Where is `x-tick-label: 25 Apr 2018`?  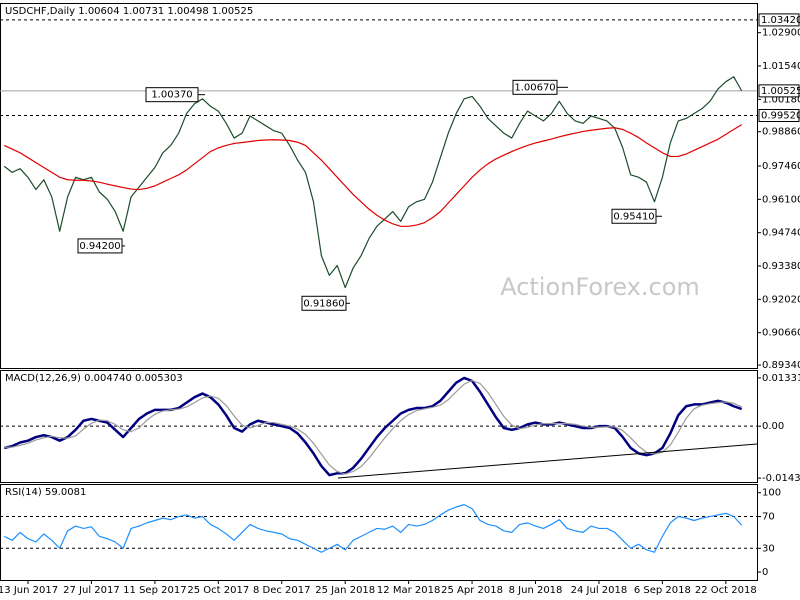 x-tick-label: 25 Apr 2018 is located at coordinates (472, 590).